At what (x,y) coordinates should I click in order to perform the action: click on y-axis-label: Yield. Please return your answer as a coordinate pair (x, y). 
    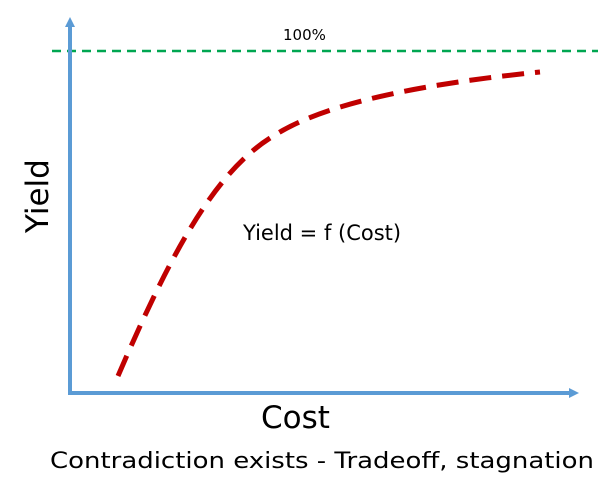
    Looking at the image, I should click on (38, 196).